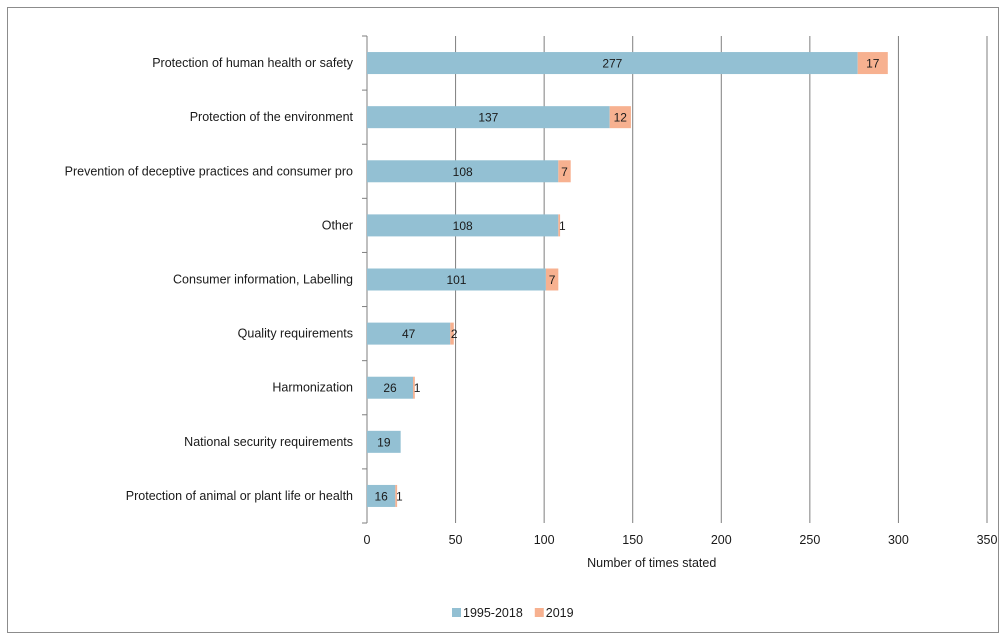 This screenshot has height=635, width=1007. I want to click on data-label: 19, so click(384, 442).